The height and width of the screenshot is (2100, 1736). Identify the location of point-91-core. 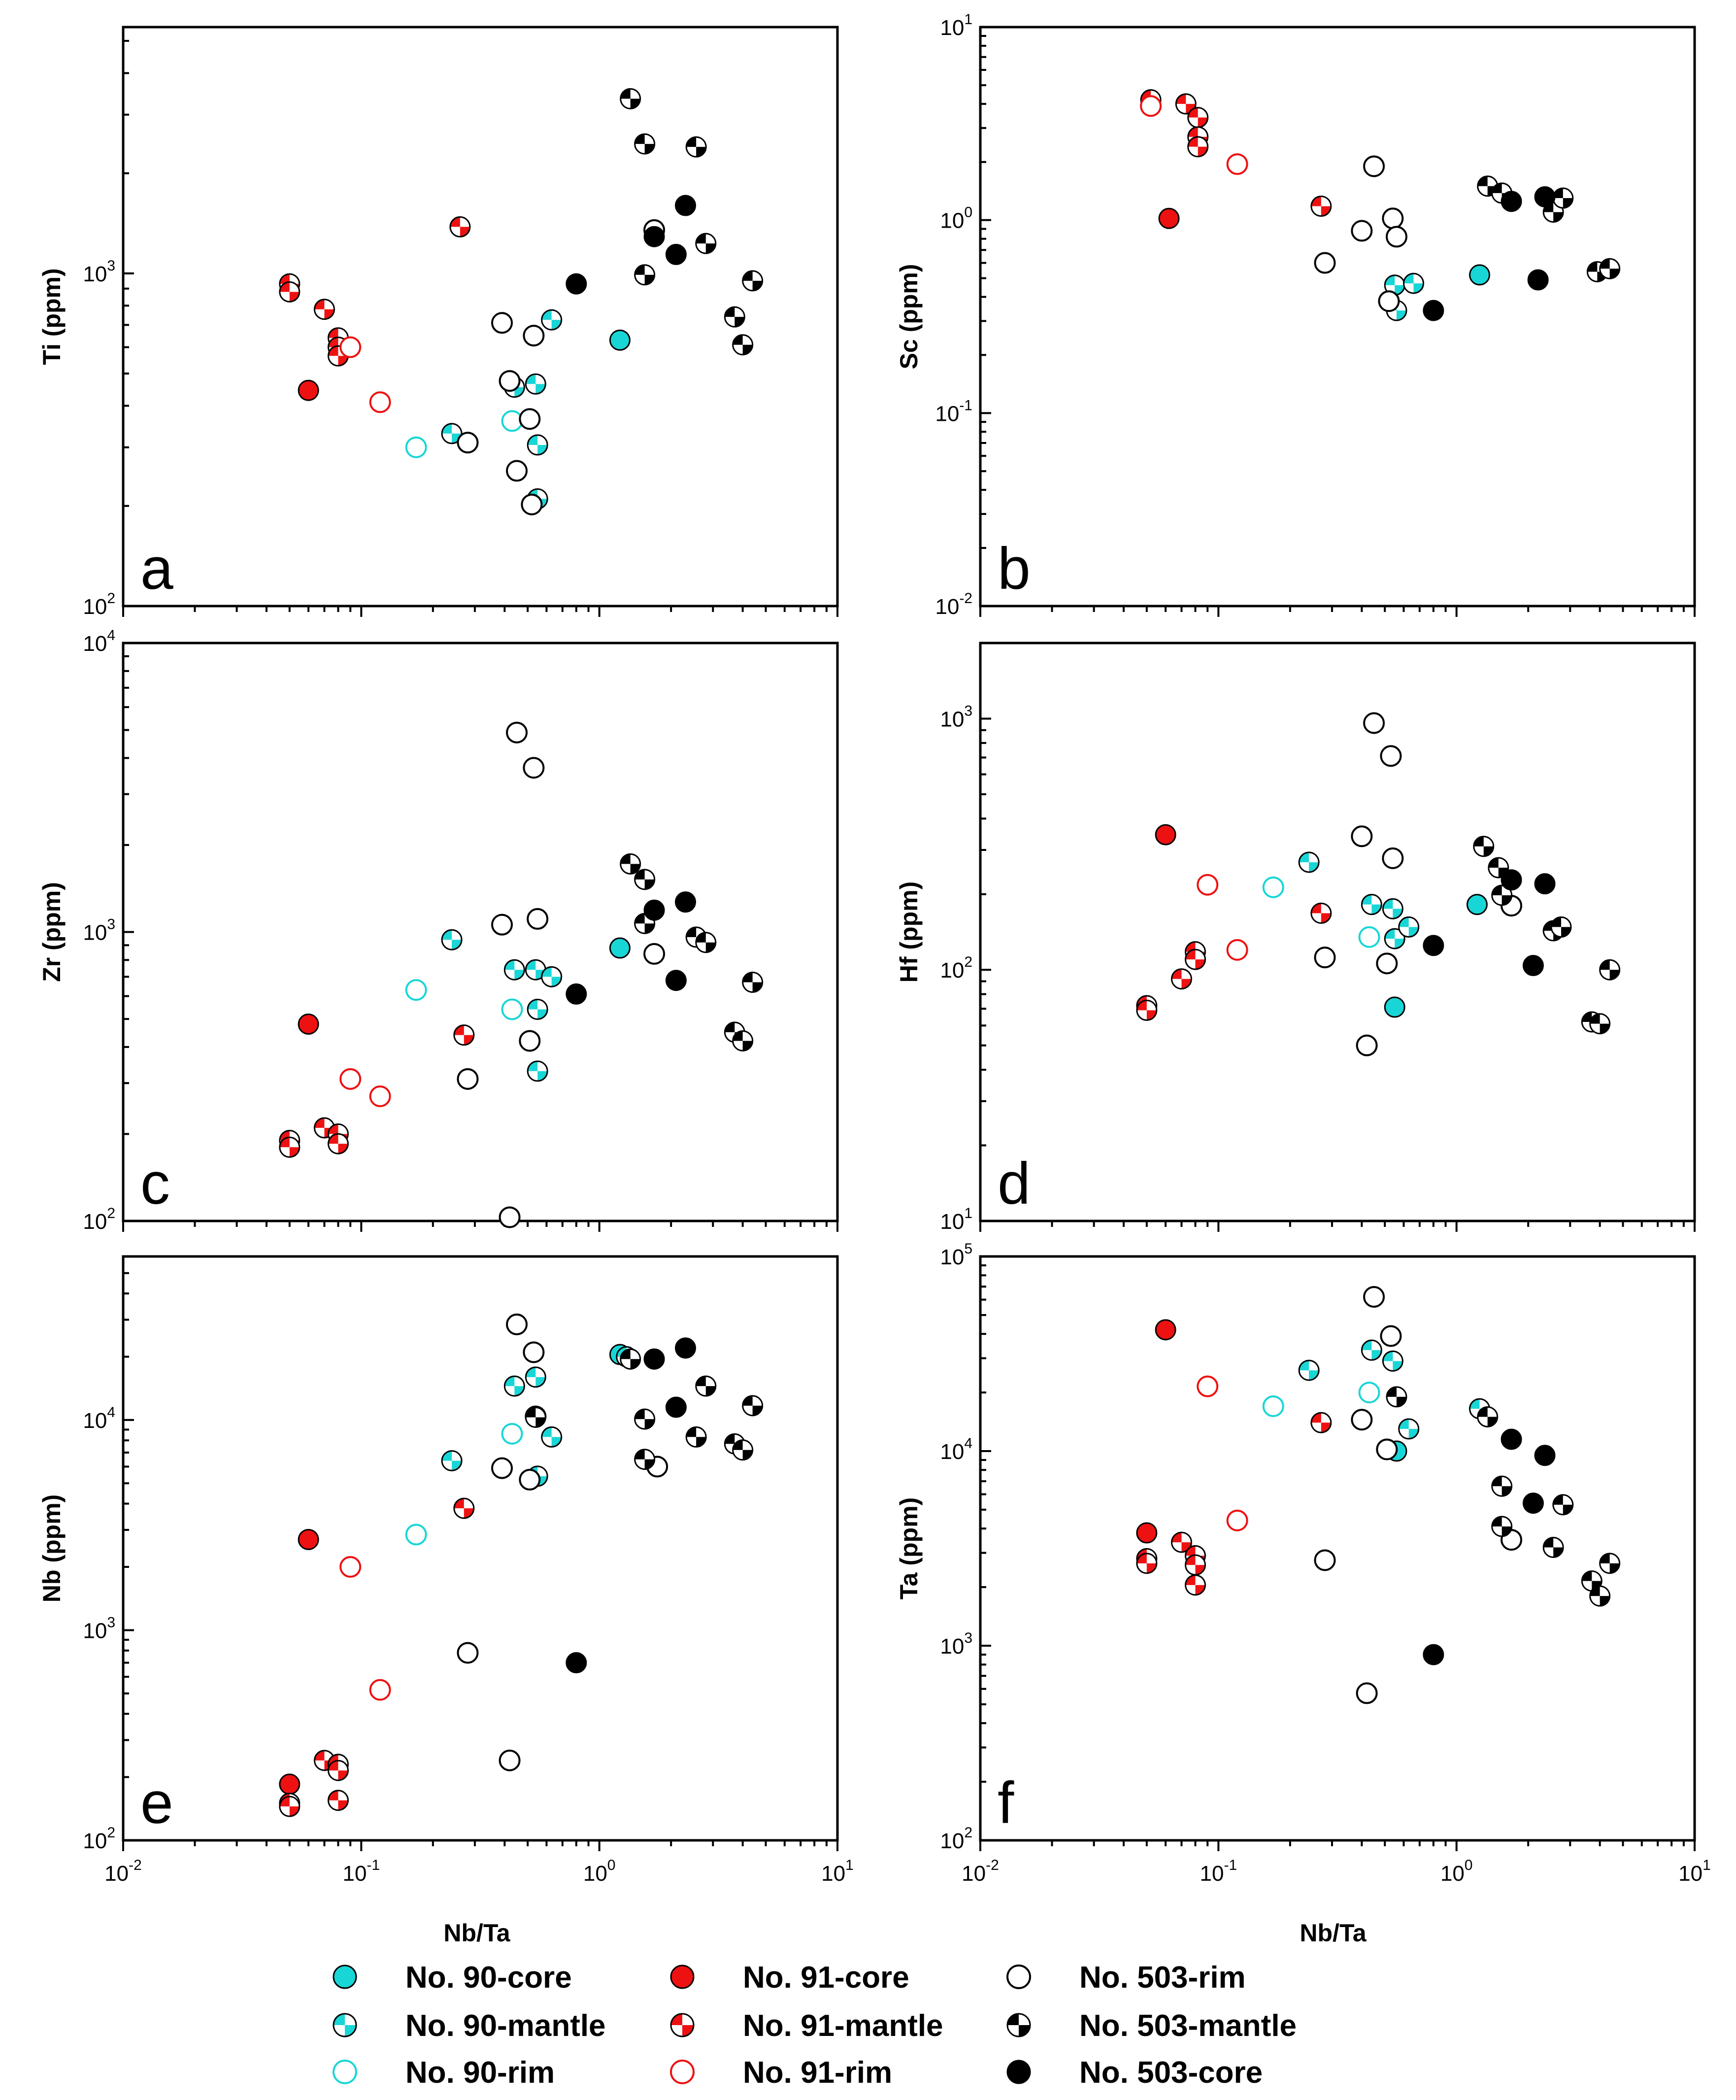
(1165, 835).